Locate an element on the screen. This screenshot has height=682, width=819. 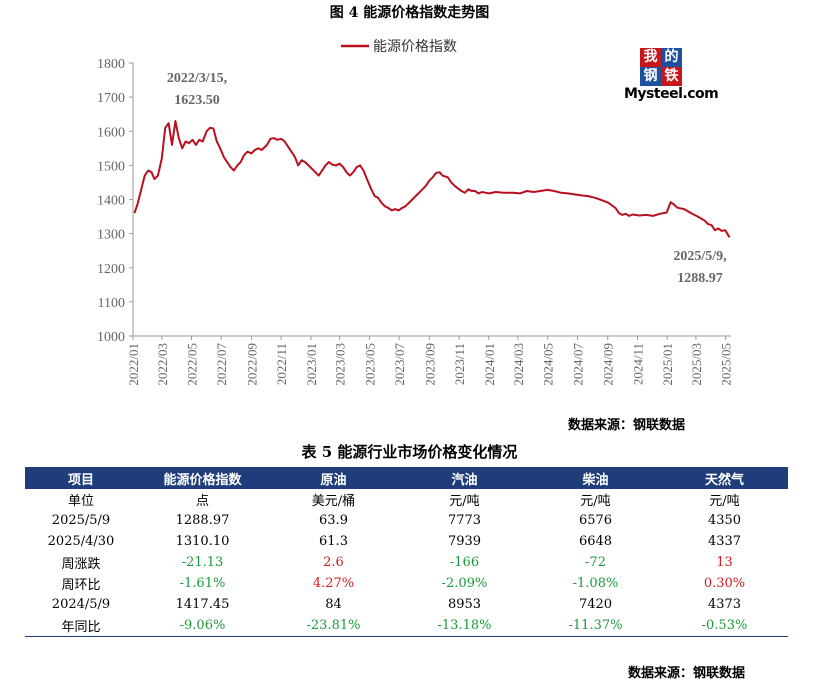
x-tick-label: 2025/03 is located at coordinates (696, 364).